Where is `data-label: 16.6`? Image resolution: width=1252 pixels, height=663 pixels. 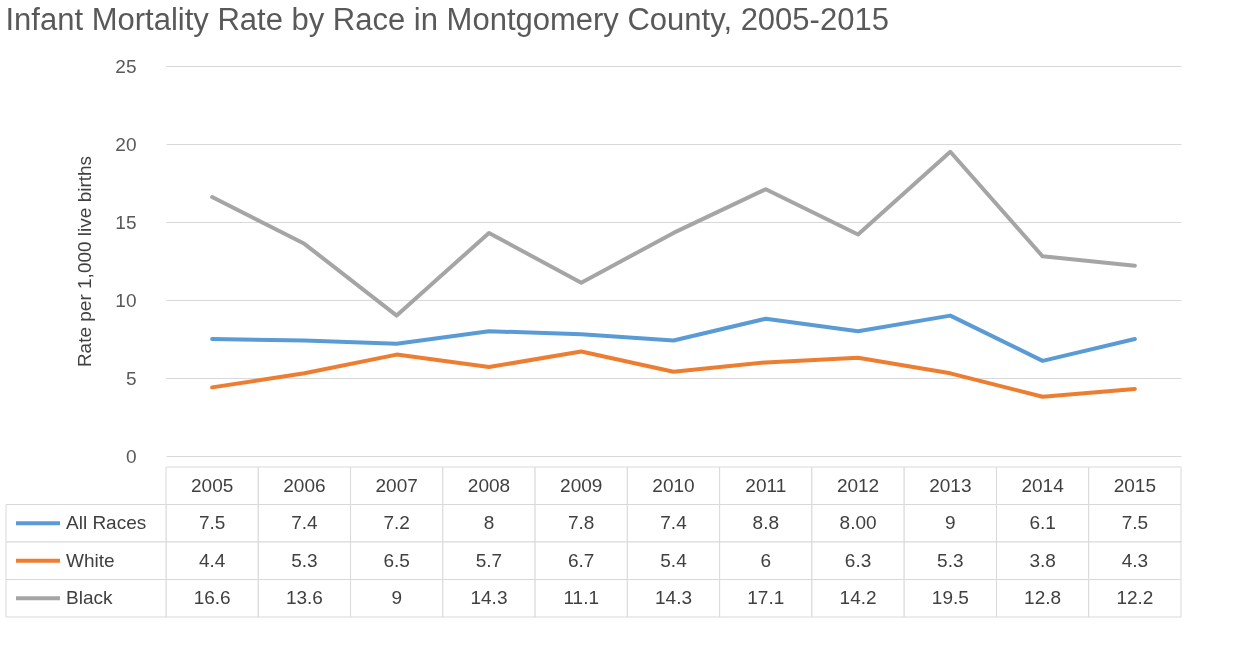
data-label: 16.6 is located at coordinates (212, 598).